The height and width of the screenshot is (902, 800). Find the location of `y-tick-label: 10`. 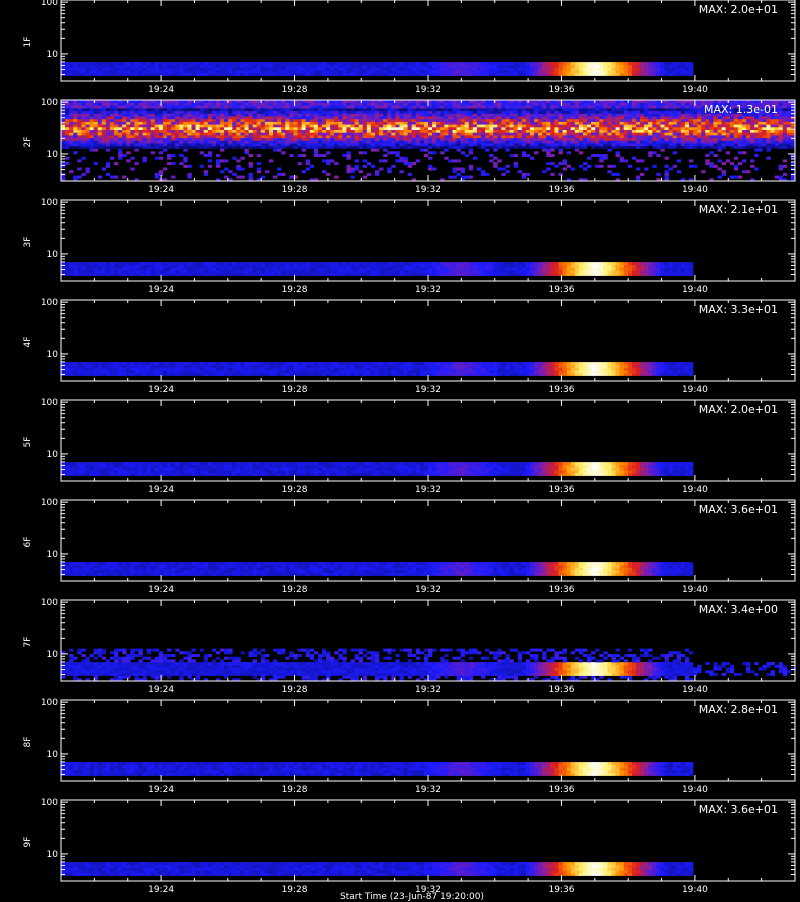

y-tick-label: 10 is located at coordinates (53, 55).